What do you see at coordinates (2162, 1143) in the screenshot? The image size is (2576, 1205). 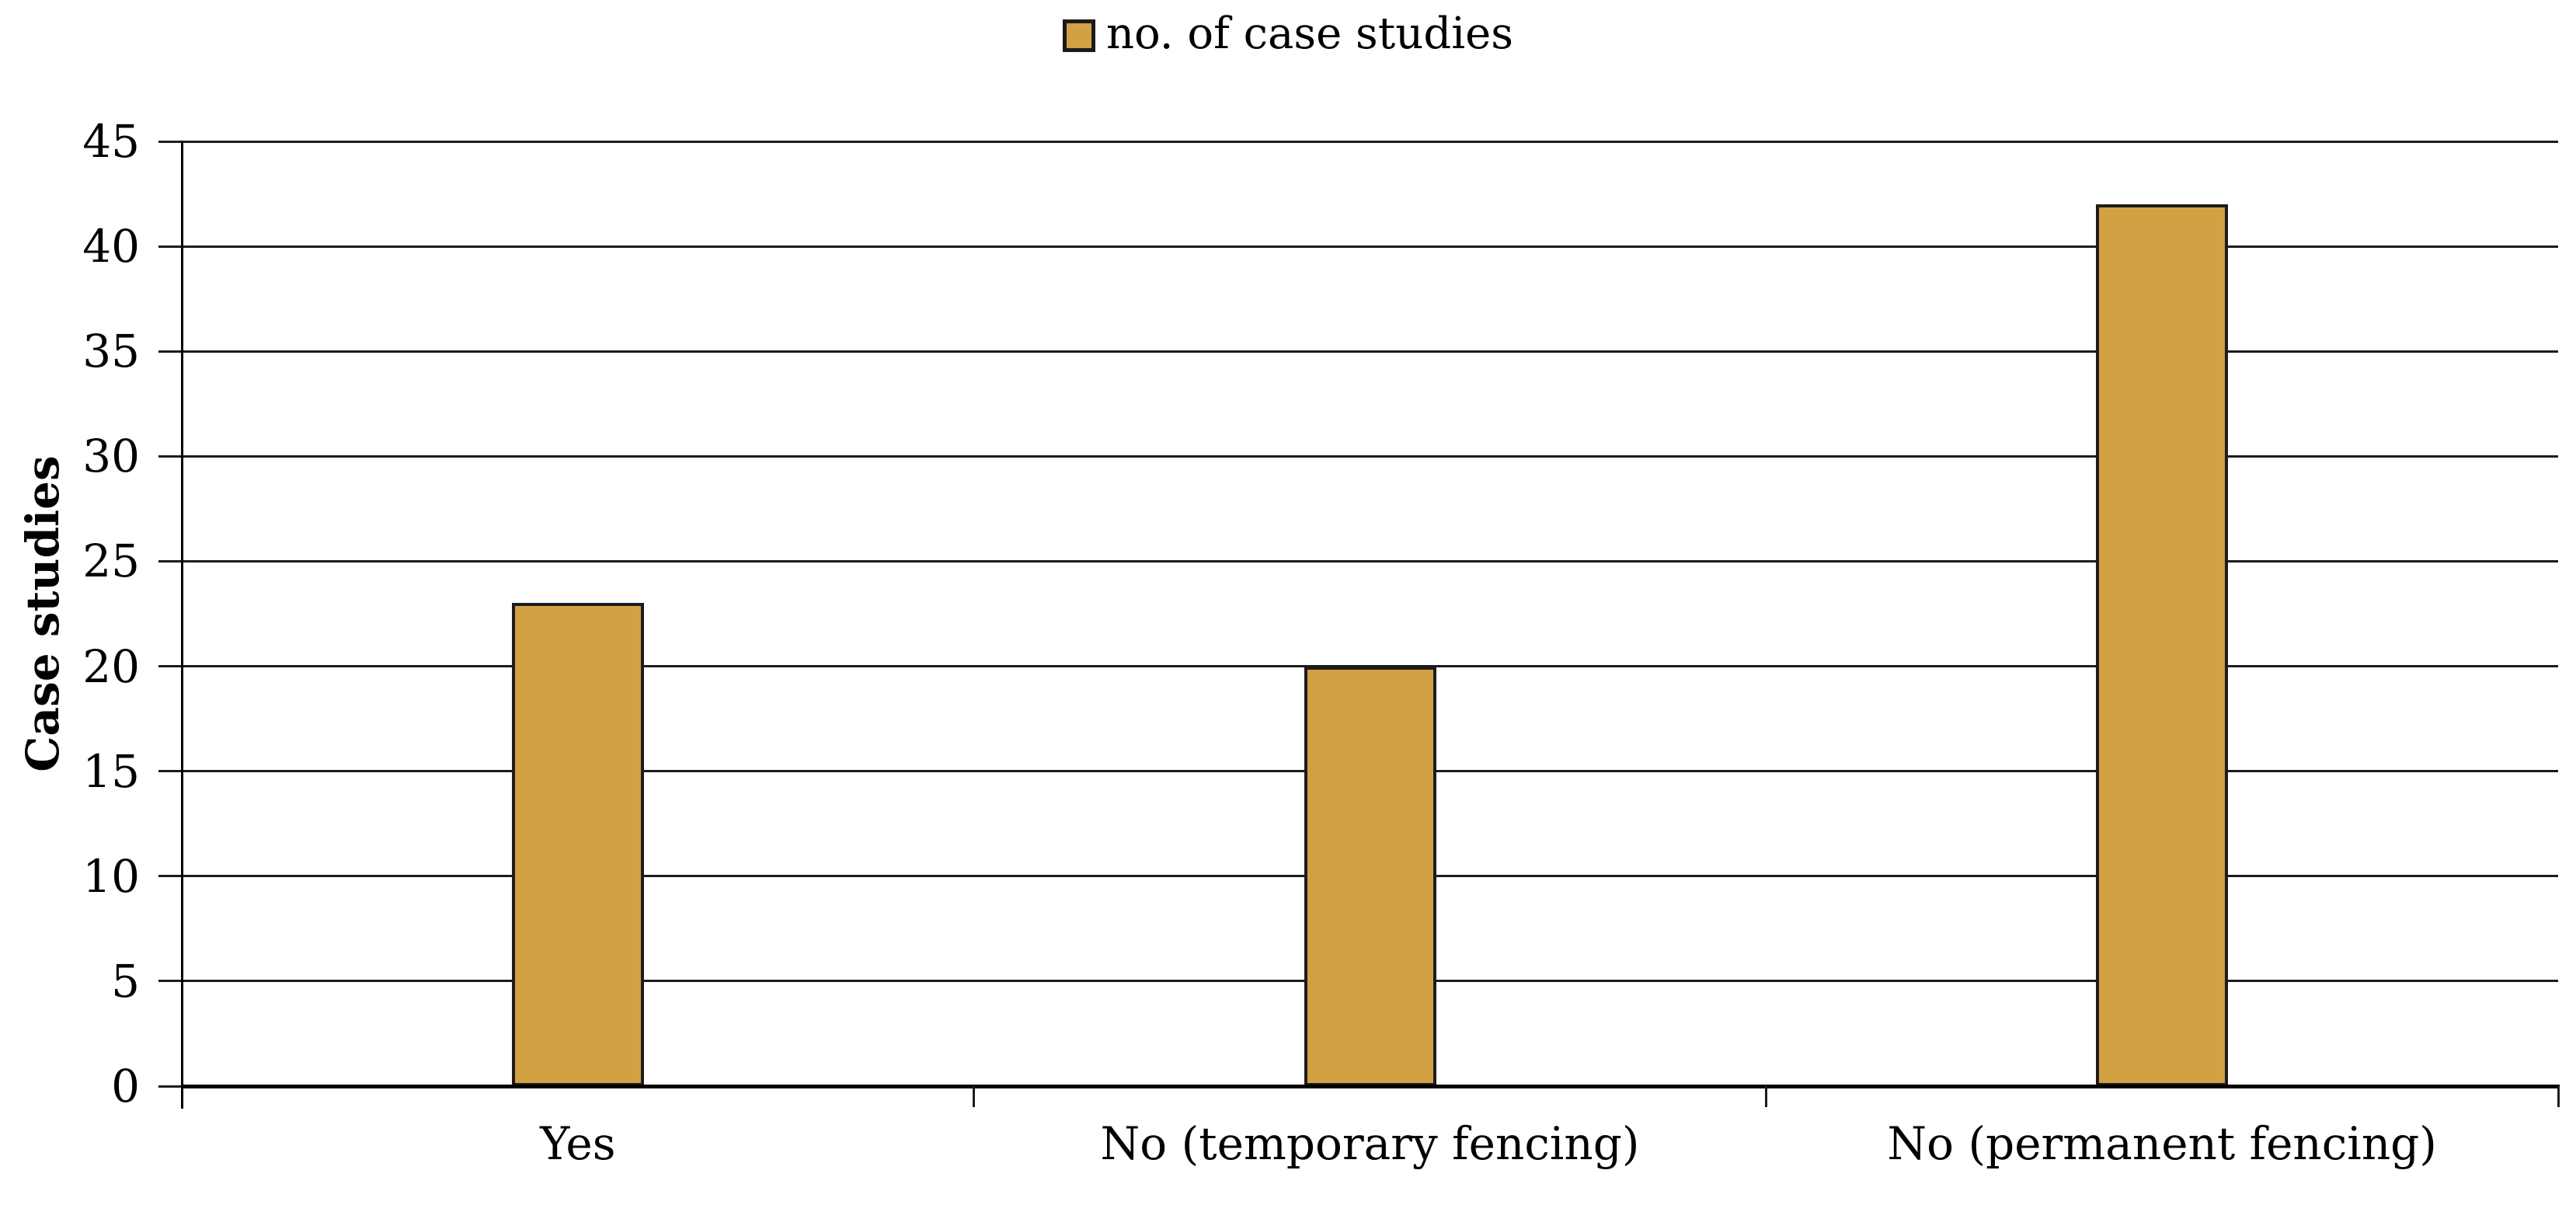 I see `x-category-label: No (permanent fencing)` at bounding box center [2162, 1143].